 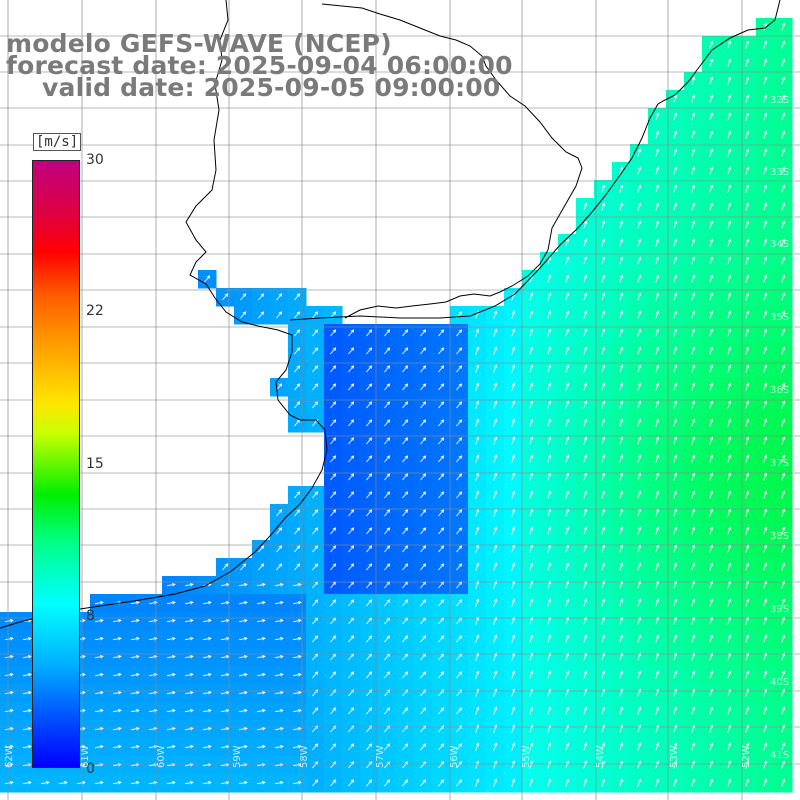 I want to click on lat-label: 34S, so click(x=780, y=244).